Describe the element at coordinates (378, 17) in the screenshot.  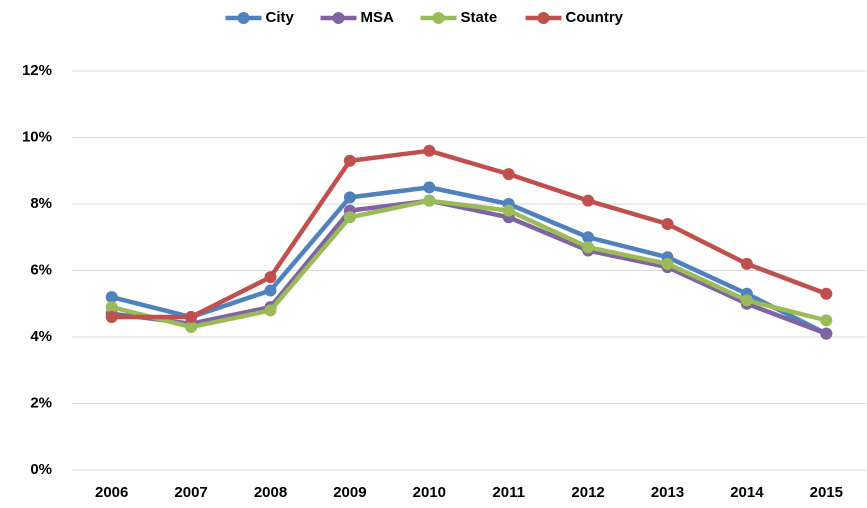
I see `legend-label: MSA` at that location.